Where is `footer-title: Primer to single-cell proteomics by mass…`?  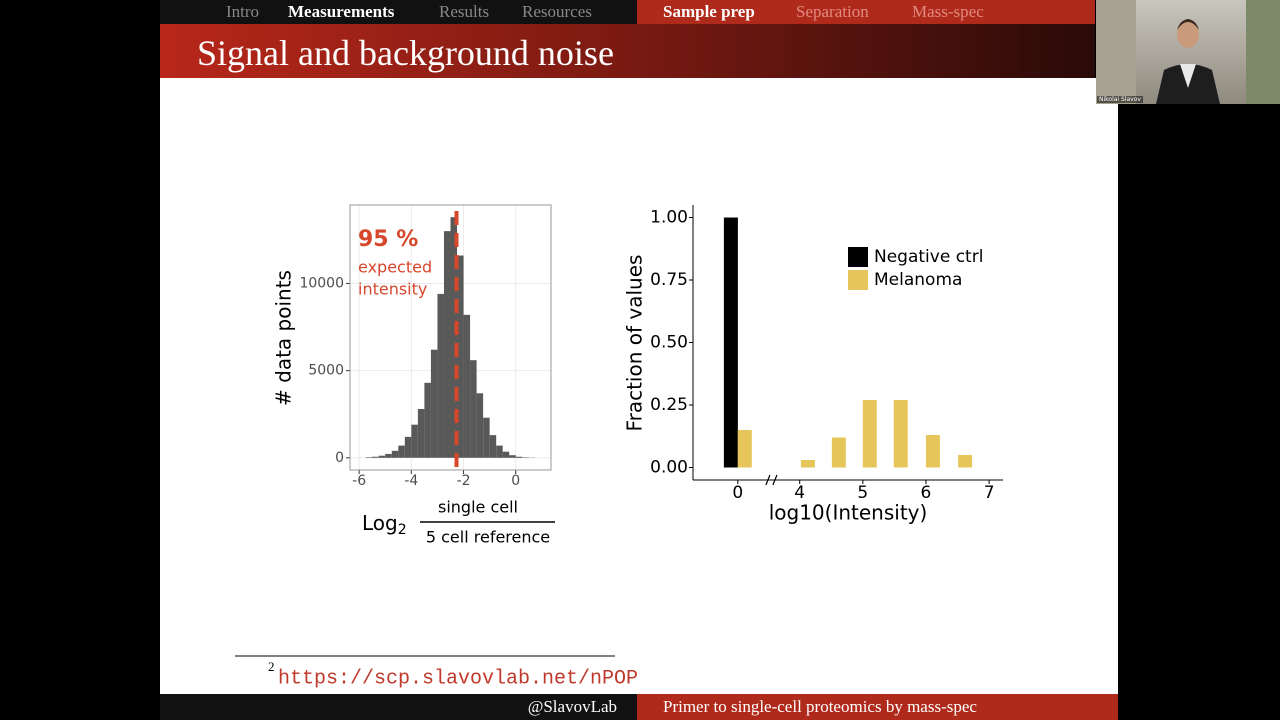
footer-title: Primer to single-cell proteomics by mass… is located at coordinates (820, 706).